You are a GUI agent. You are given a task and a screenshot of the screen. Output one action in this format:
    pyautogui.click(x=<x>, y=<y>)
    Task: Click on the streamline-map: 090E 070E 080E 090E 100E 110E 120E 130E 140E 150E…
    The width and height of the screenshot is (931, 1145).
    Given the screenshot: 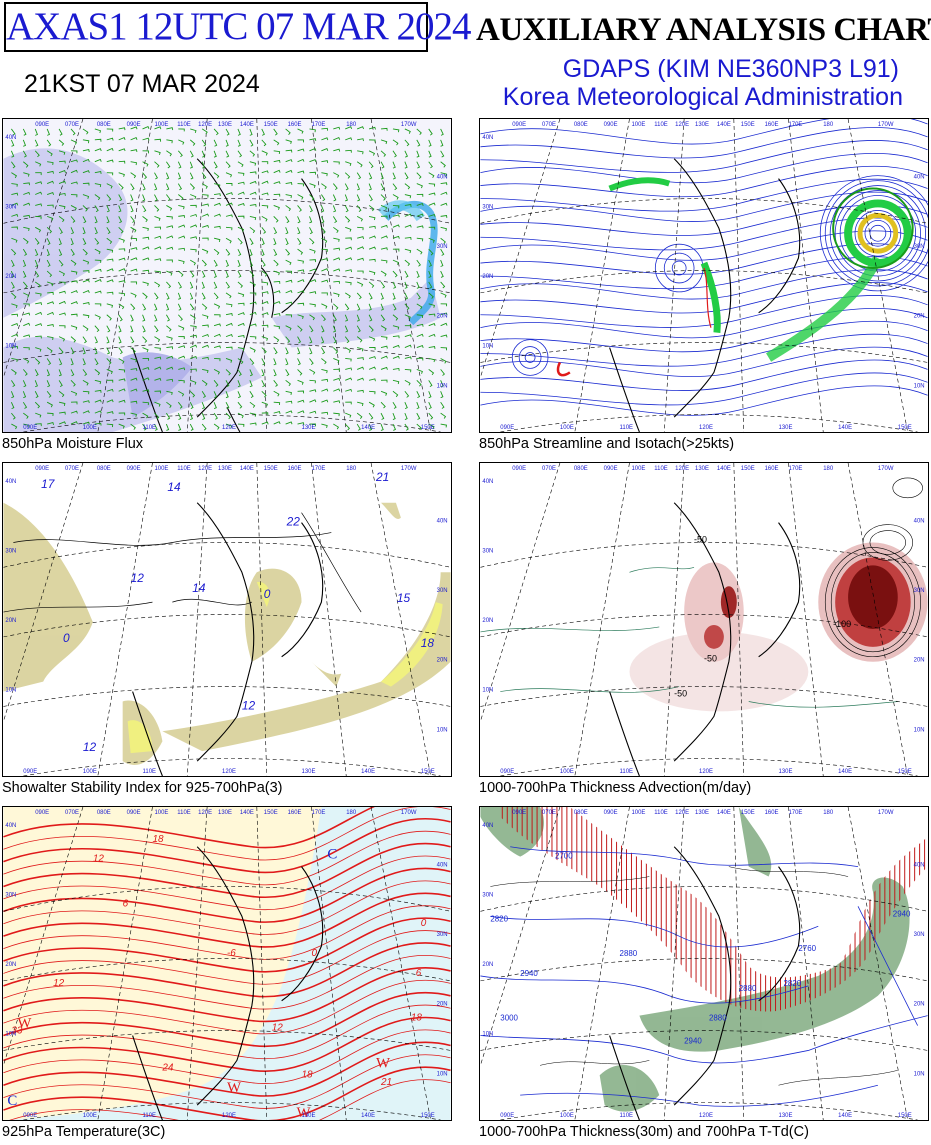 What is the action you would take?
    pyautogui.click(x=704, y=275)
    